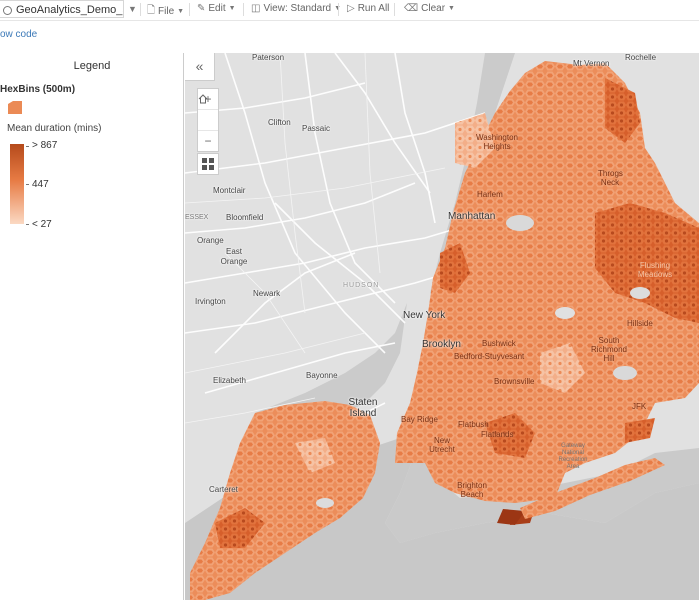 Image resolution: width=699 pixels, height=600 pixels. What do you see at coordinates (499, 343) in the screenshot?
I see `map-label-bushwick: Bushwick` at bounding box center [499, 343].